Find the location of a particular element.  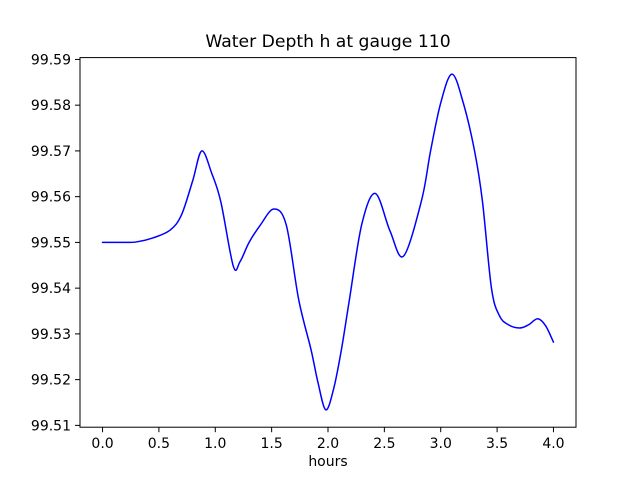

x-tick-label: 3.0 is located at coordinates (441, 444).